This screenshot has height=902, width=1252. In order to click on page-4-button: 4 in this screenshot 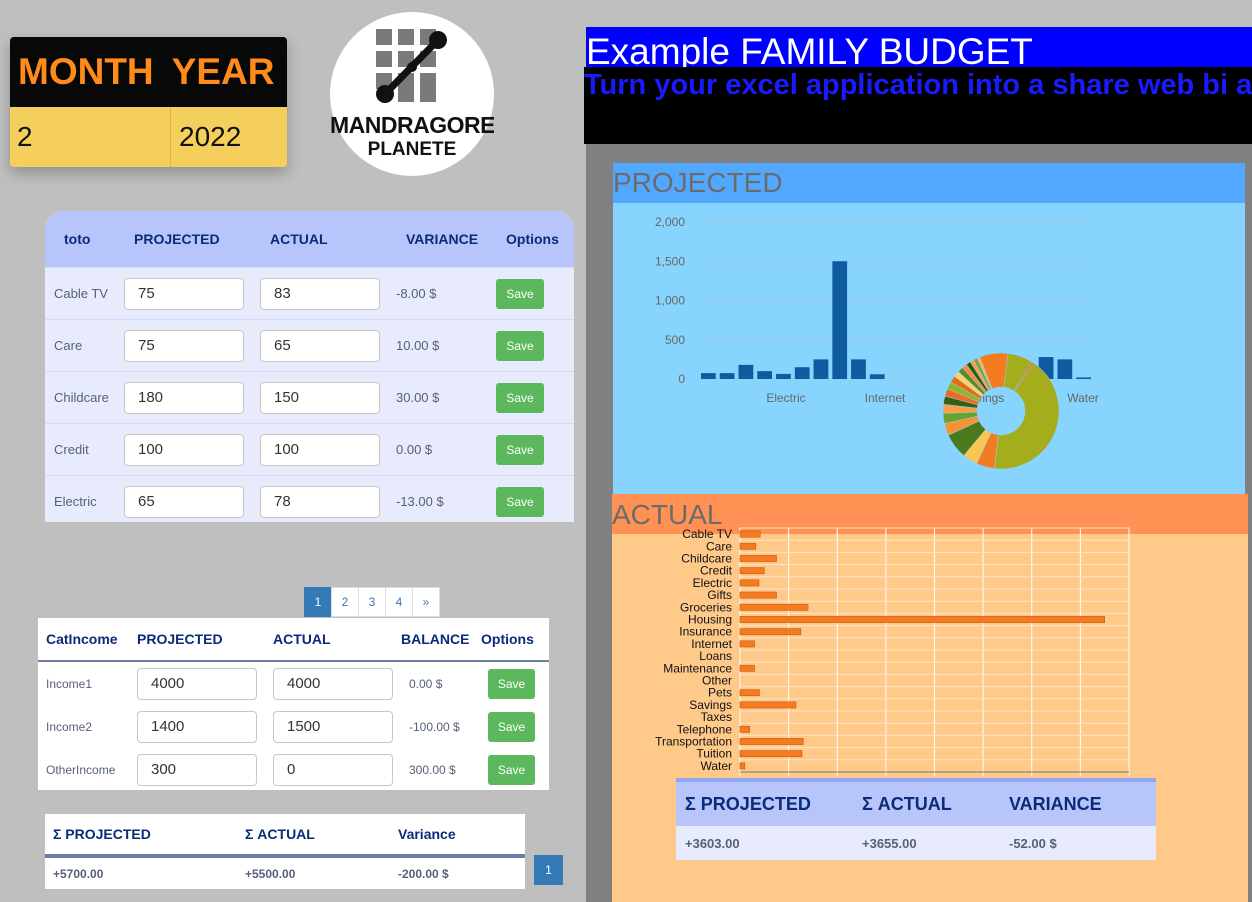, I will do `click(399, 602)`.